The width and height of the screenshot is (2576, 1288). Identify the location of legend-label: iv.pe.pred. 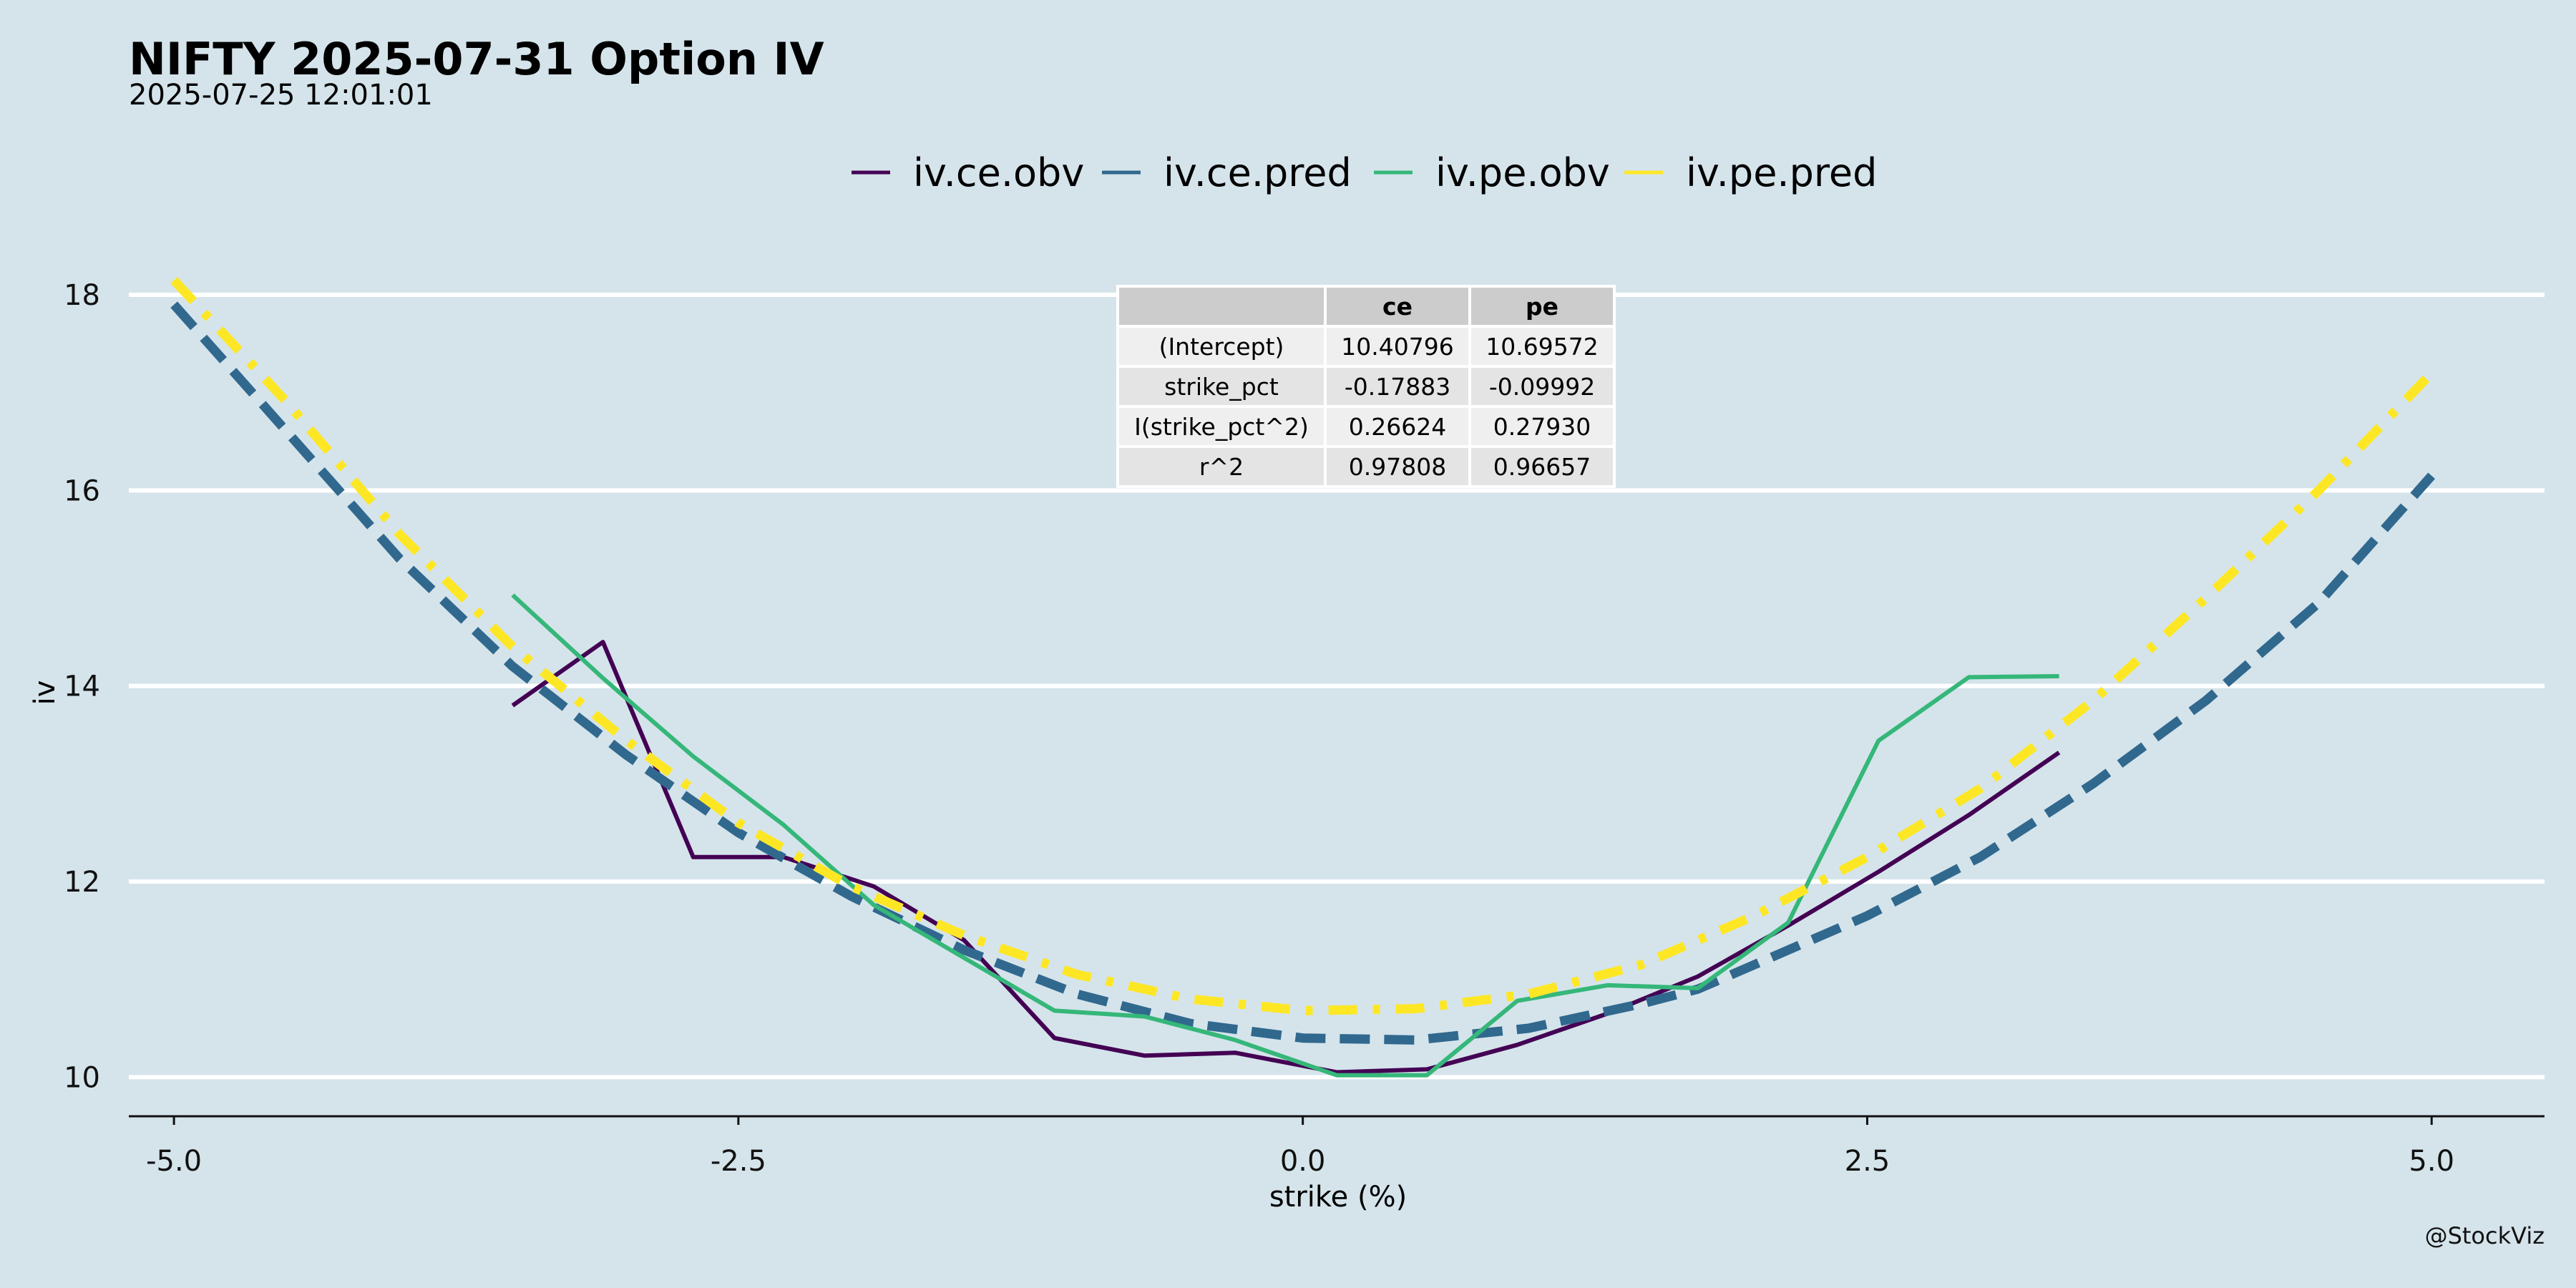
(1781, 172).